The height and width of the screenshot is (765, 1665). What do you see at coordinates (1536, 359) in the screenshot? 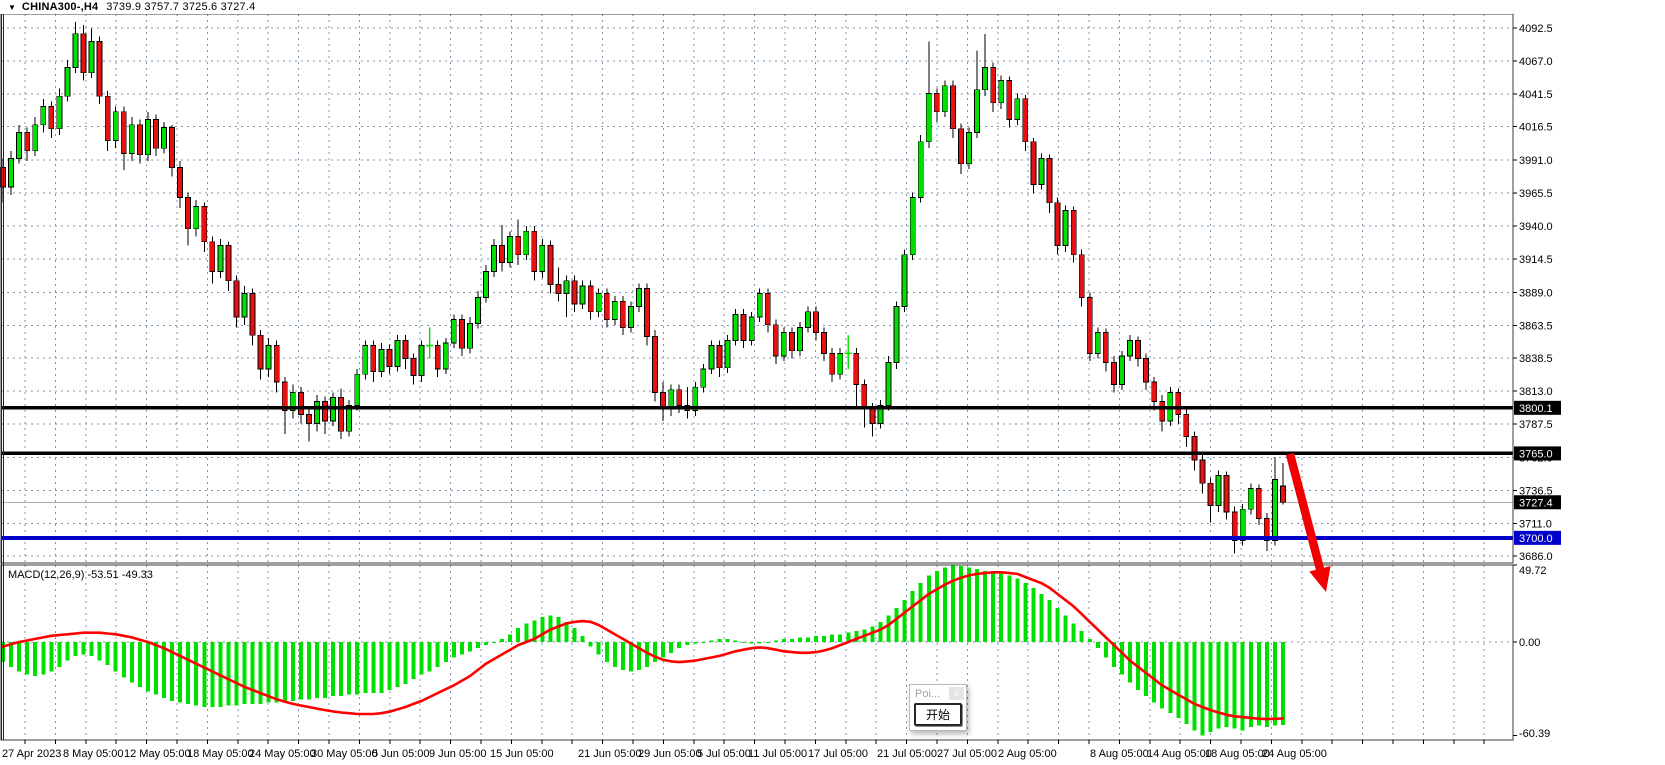
I see `y-axis-label: 3838.5` at bounding box center [1536, 359].